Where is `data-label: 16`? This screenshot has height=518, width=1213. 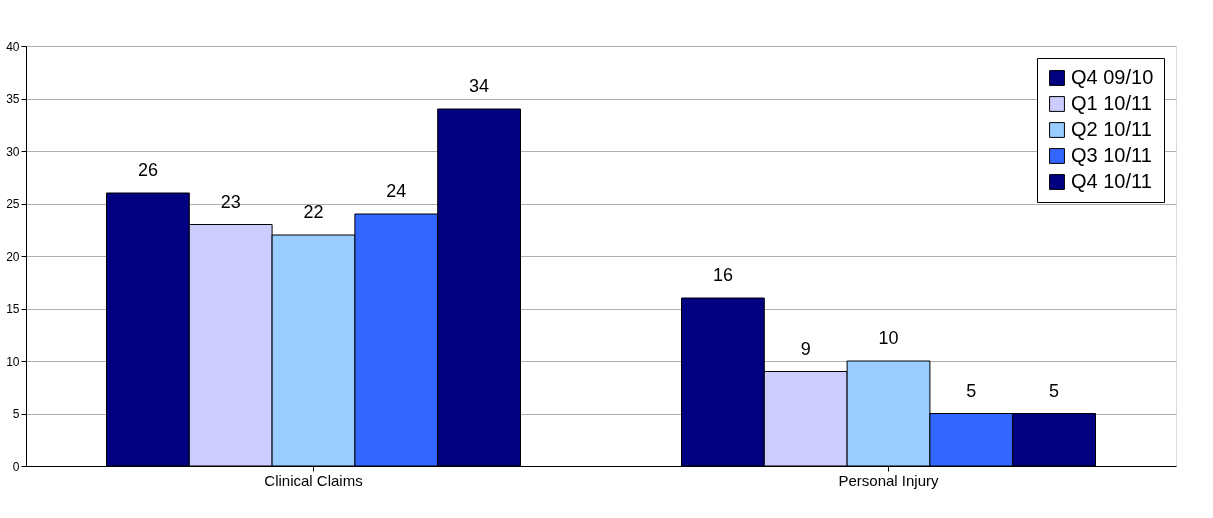
data-label: 16 is located at coordinates (722, 275).